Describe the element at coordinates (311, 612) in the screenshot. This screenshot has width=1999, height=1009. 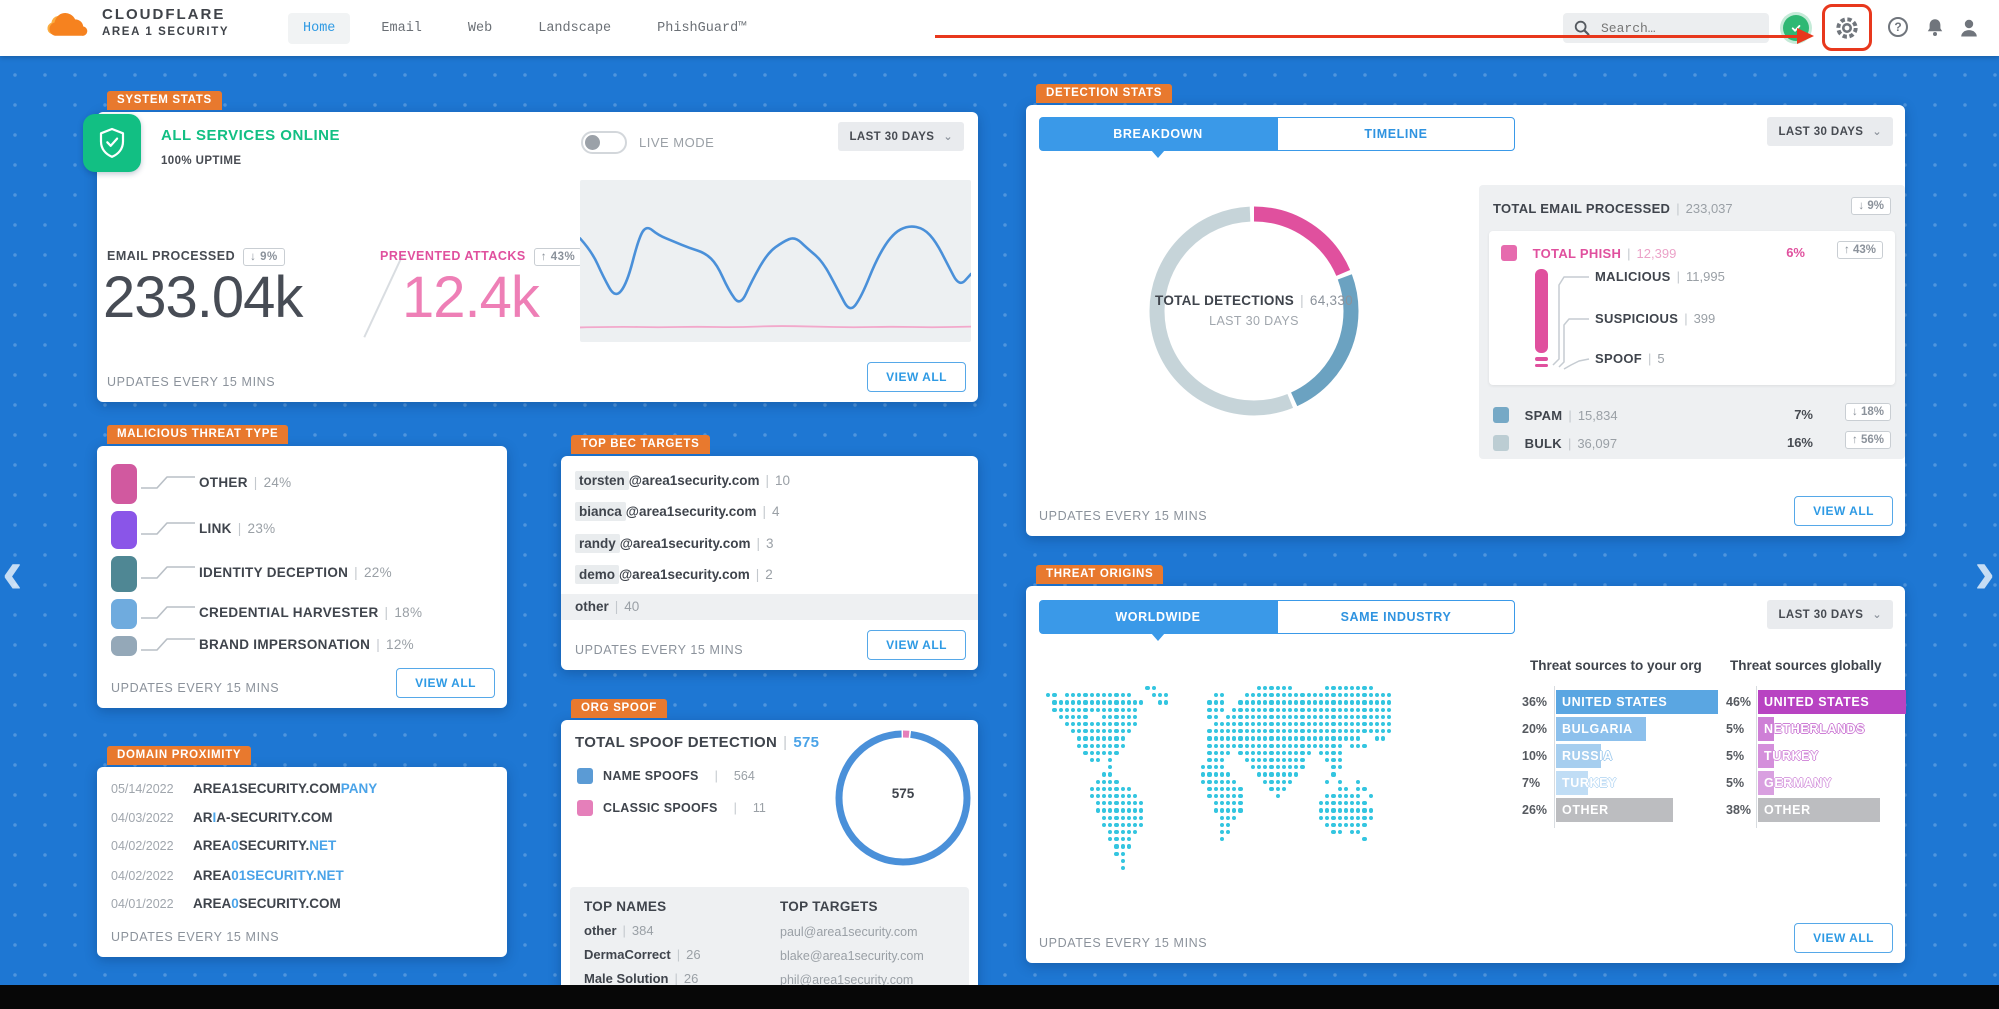
I see `threat-type-row: CREDENTIAL HARVESTER | 18%` at that location.